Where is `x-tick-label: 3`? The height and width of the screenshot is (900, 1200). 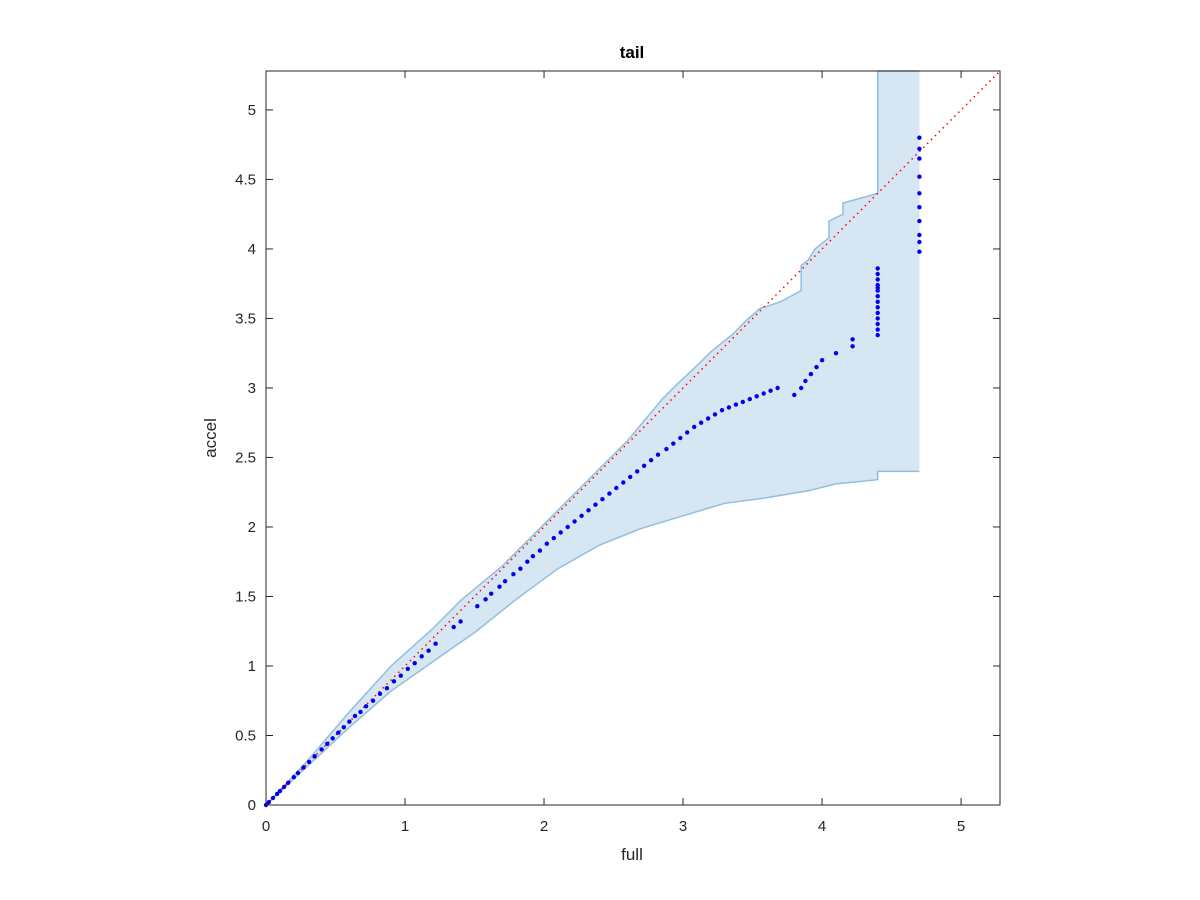 x-tick-label: 3 is located at coordinates (683, 826).